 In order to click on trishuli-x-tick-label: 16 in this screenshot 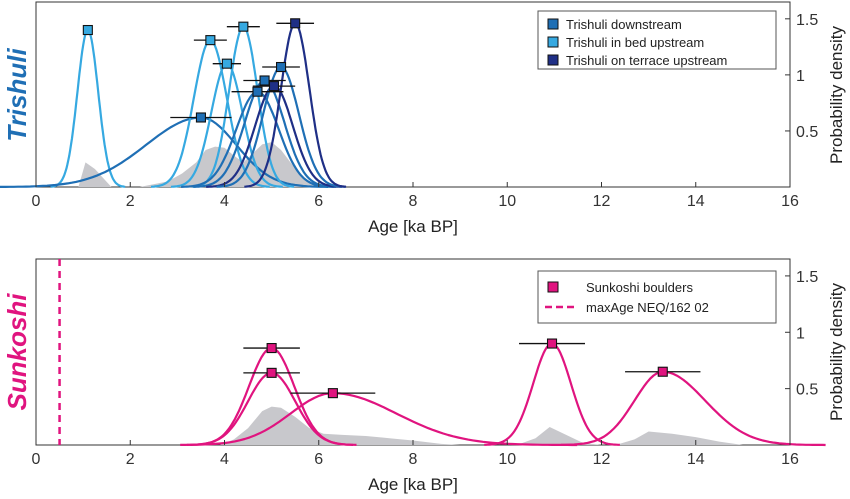, I will do `click(790, 201)`.